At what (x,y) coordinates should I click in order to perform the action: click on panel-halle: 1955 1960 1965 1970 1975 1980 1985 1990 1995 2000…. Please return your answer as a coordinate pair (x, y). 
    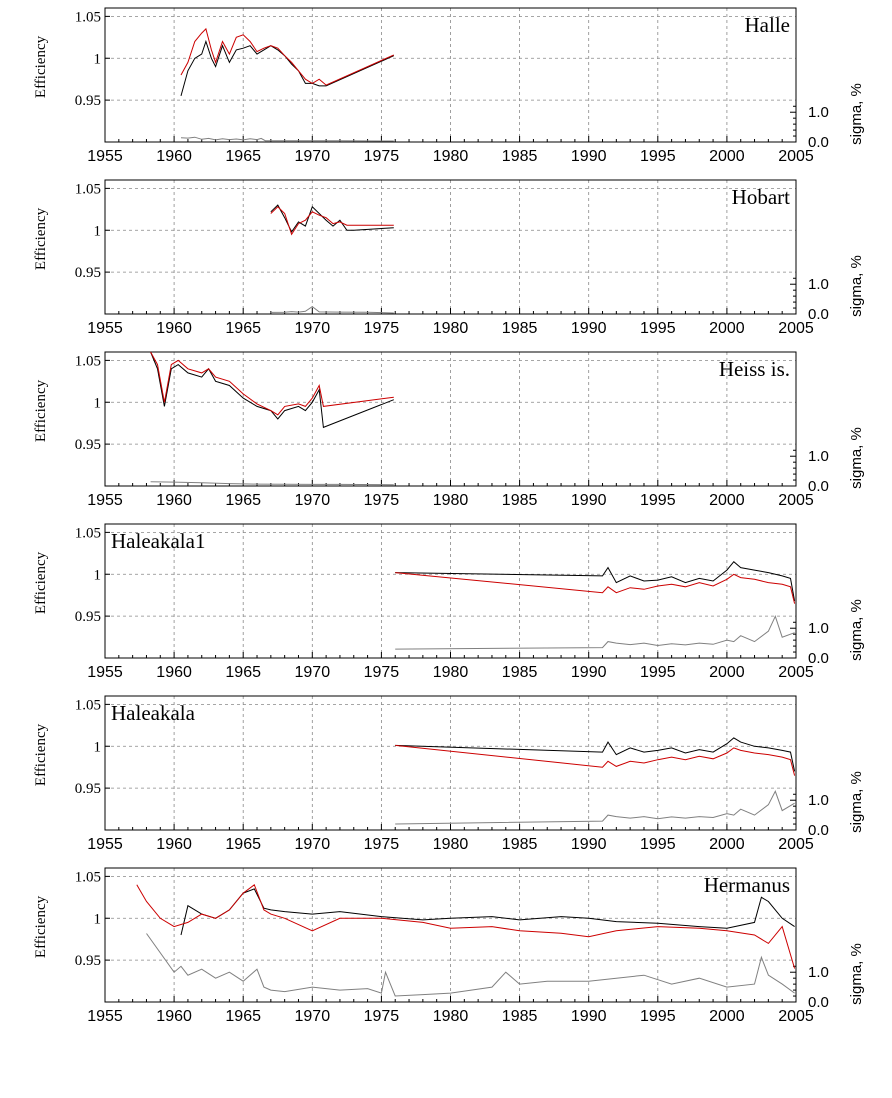
    Looking at the image, I should click on (449, 86).